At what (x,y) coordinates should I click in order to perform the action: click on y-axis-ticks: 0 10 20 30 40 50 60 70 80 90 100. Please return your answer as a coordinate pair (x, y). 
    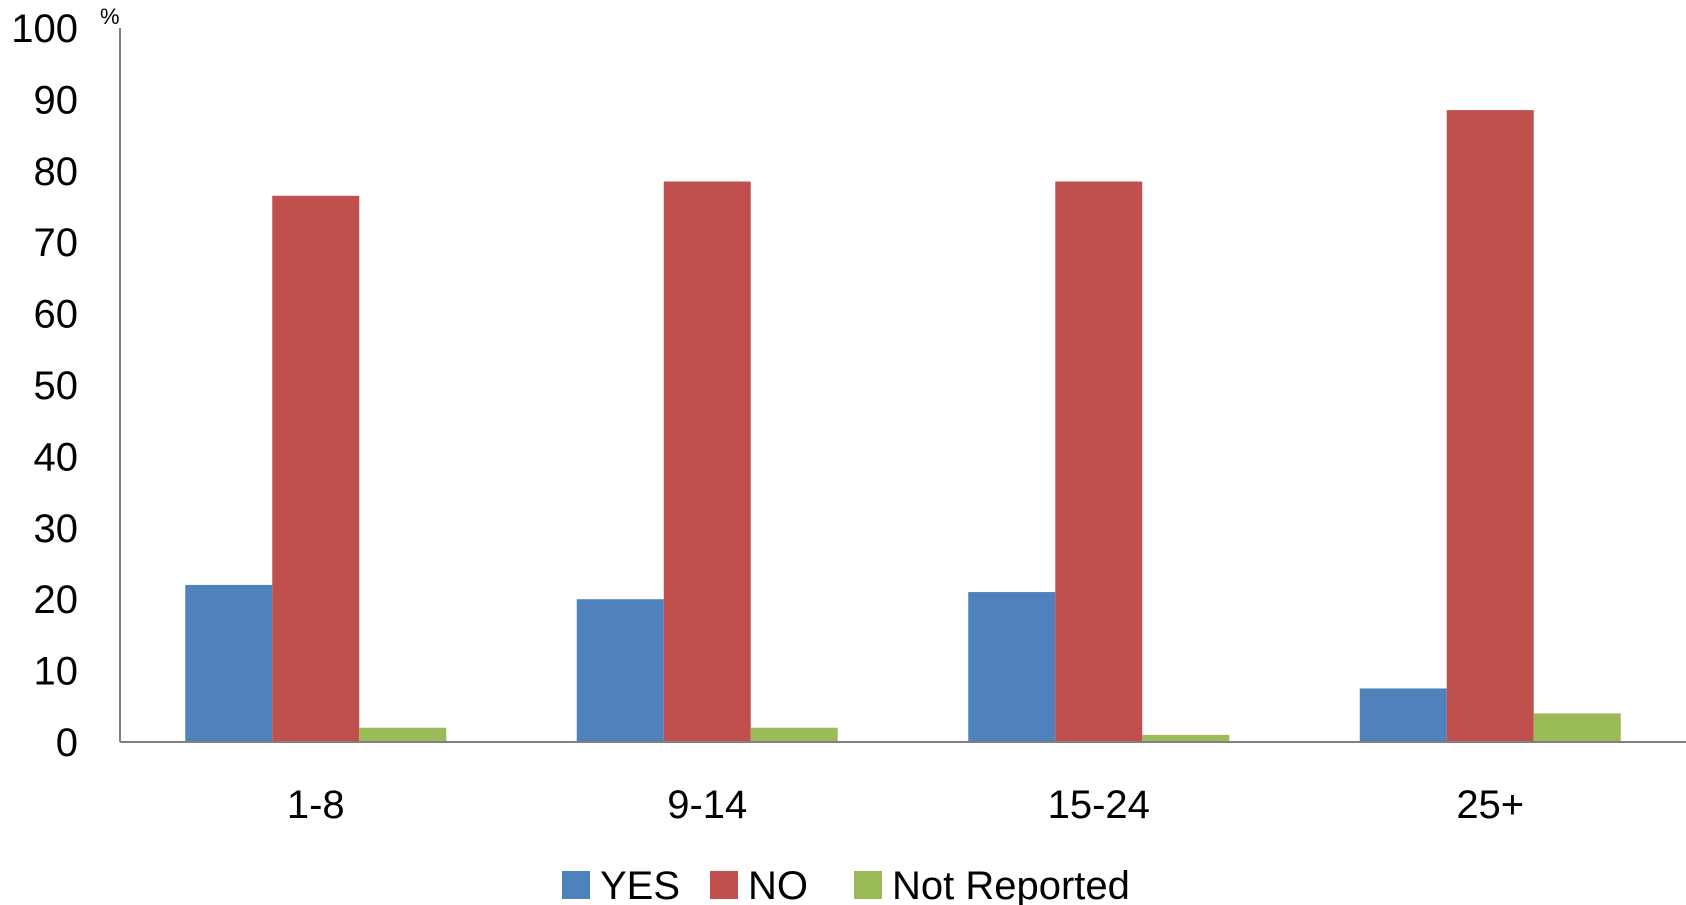
    Looking at the image, I should click on (44, 386).